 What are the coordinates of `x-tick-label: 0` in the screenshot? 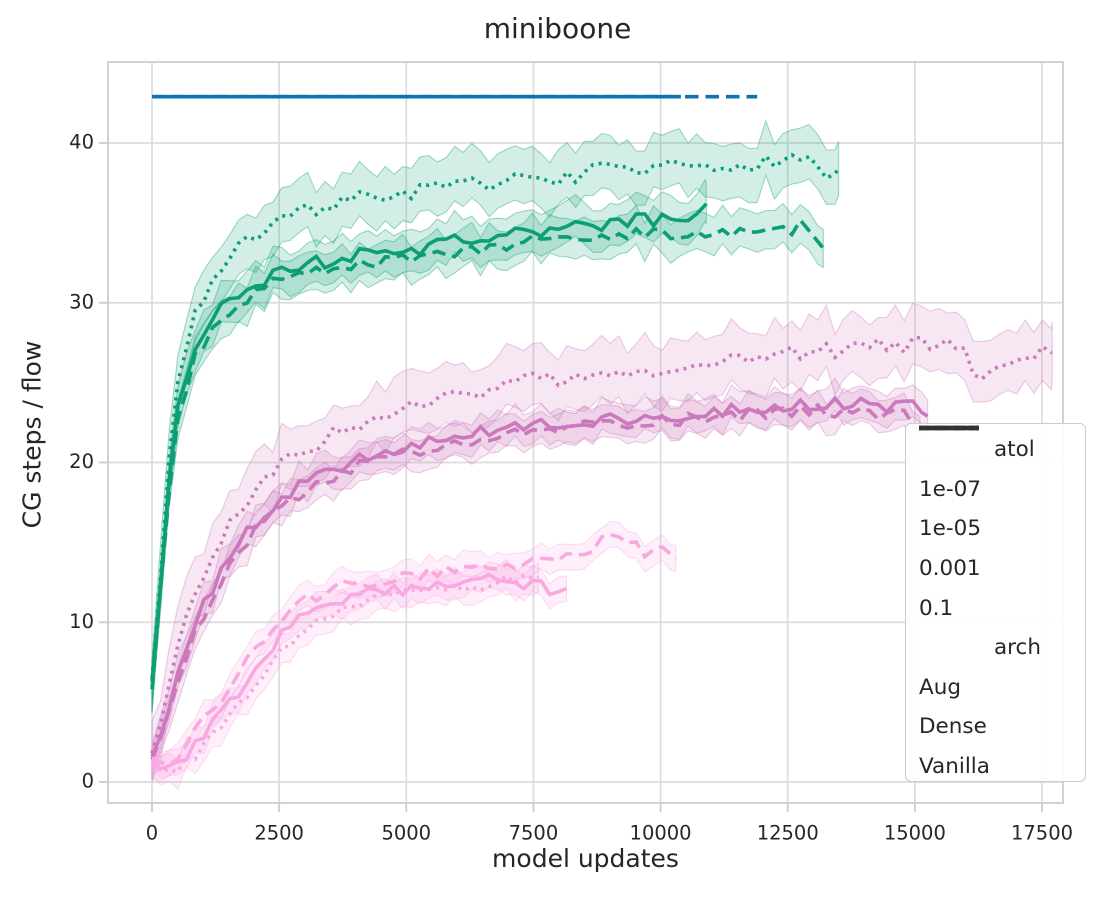 It's located at (152, 833).